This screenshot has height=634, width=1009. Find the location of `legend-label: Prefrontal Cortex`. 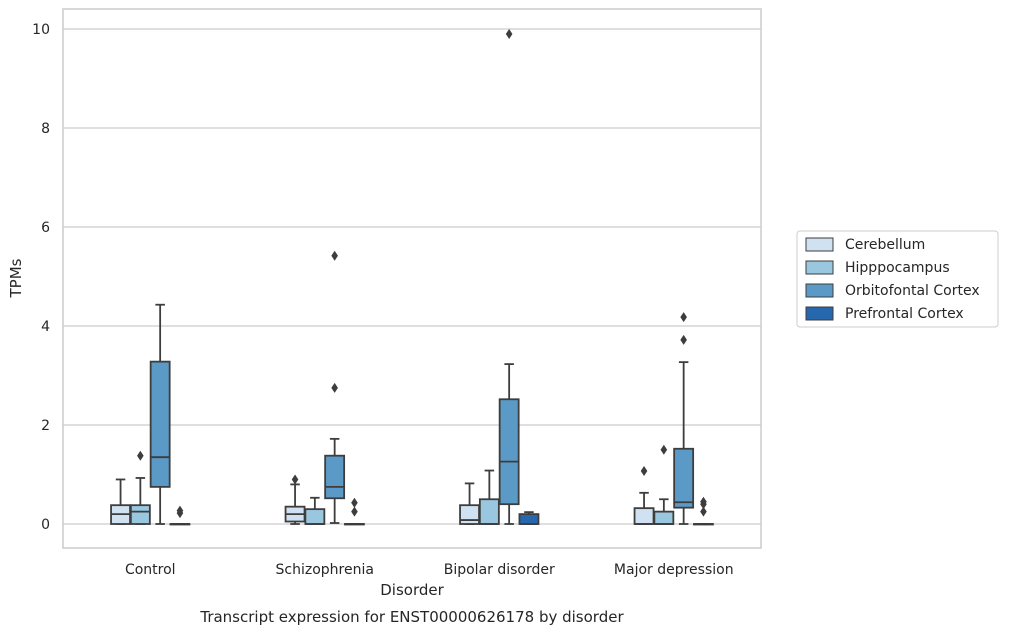

legend-label: Prefrontal Cortex is located at coordinates (904, 314).